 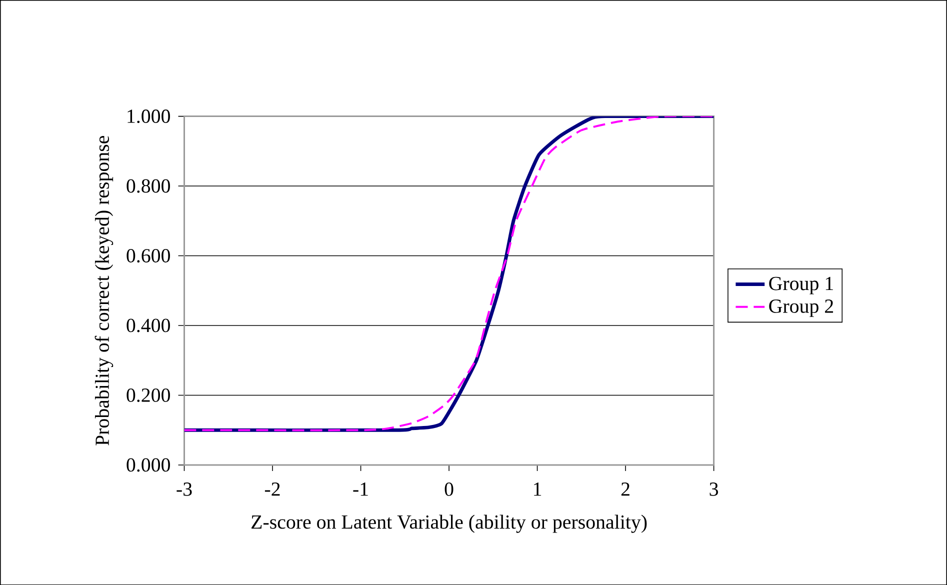 I want to click on x-tick-label: 2, so click(x=625, y=489).